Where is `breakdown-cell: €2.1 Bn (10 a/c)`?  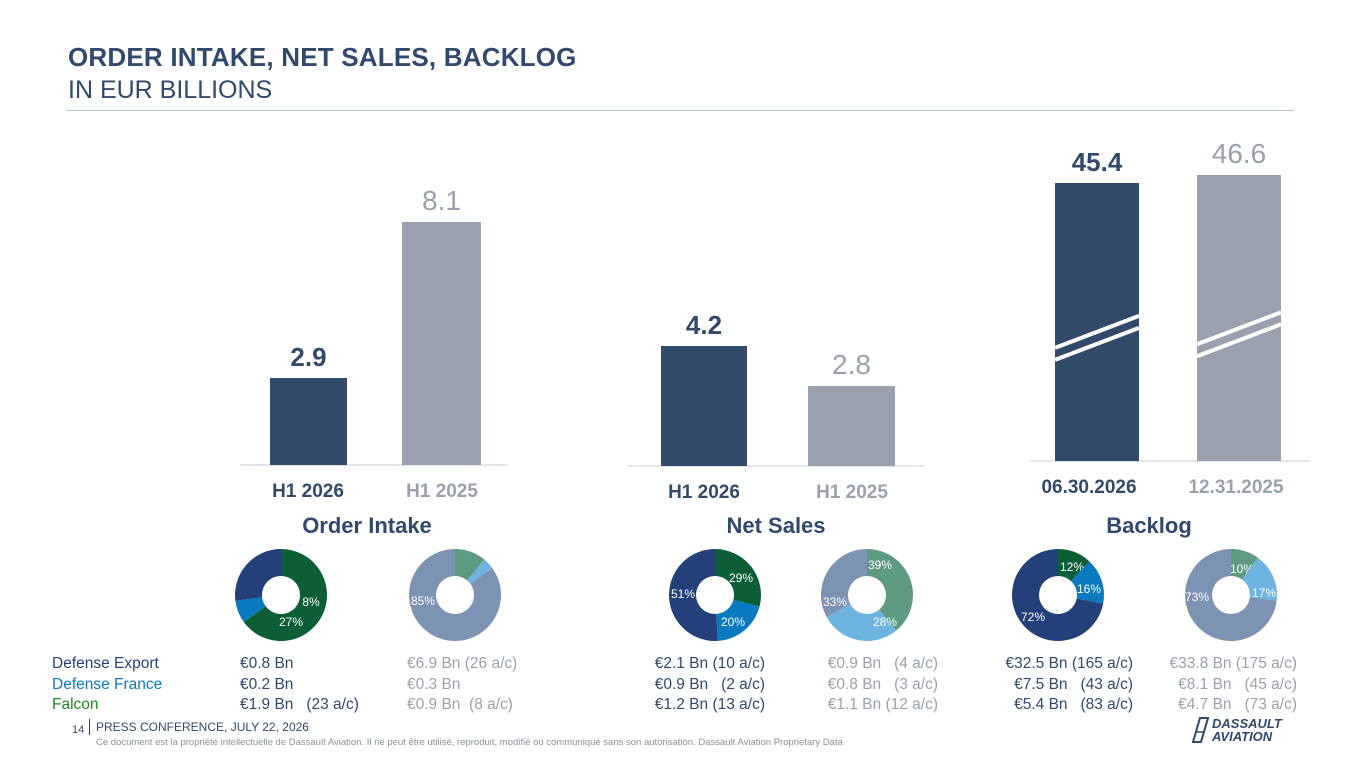
breakdown-cell: €2.1 Bn (10 a/c) is located at coordinates (709, 663).